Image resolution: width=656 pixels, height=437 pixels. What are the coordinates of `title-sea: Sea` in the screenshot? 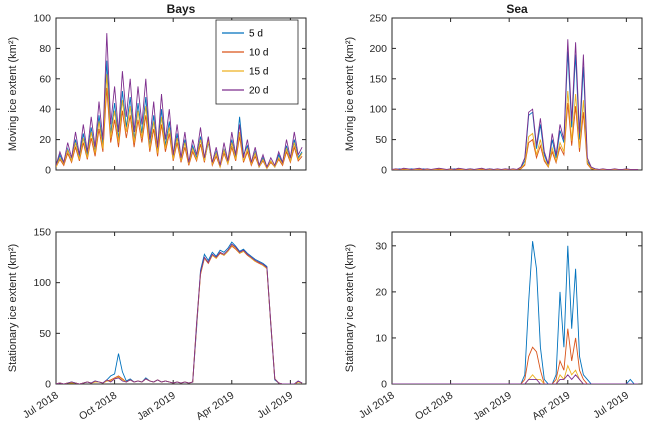 It's located at (517, 9).